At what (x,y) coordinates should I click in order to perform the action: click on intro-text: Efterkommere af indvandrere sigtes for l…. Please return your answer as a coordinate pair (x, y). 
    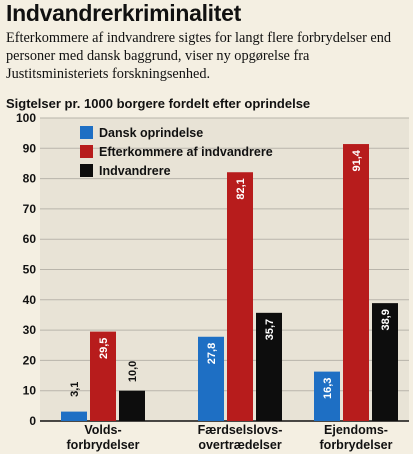
    Looking at the image, I should click on (199, 56).